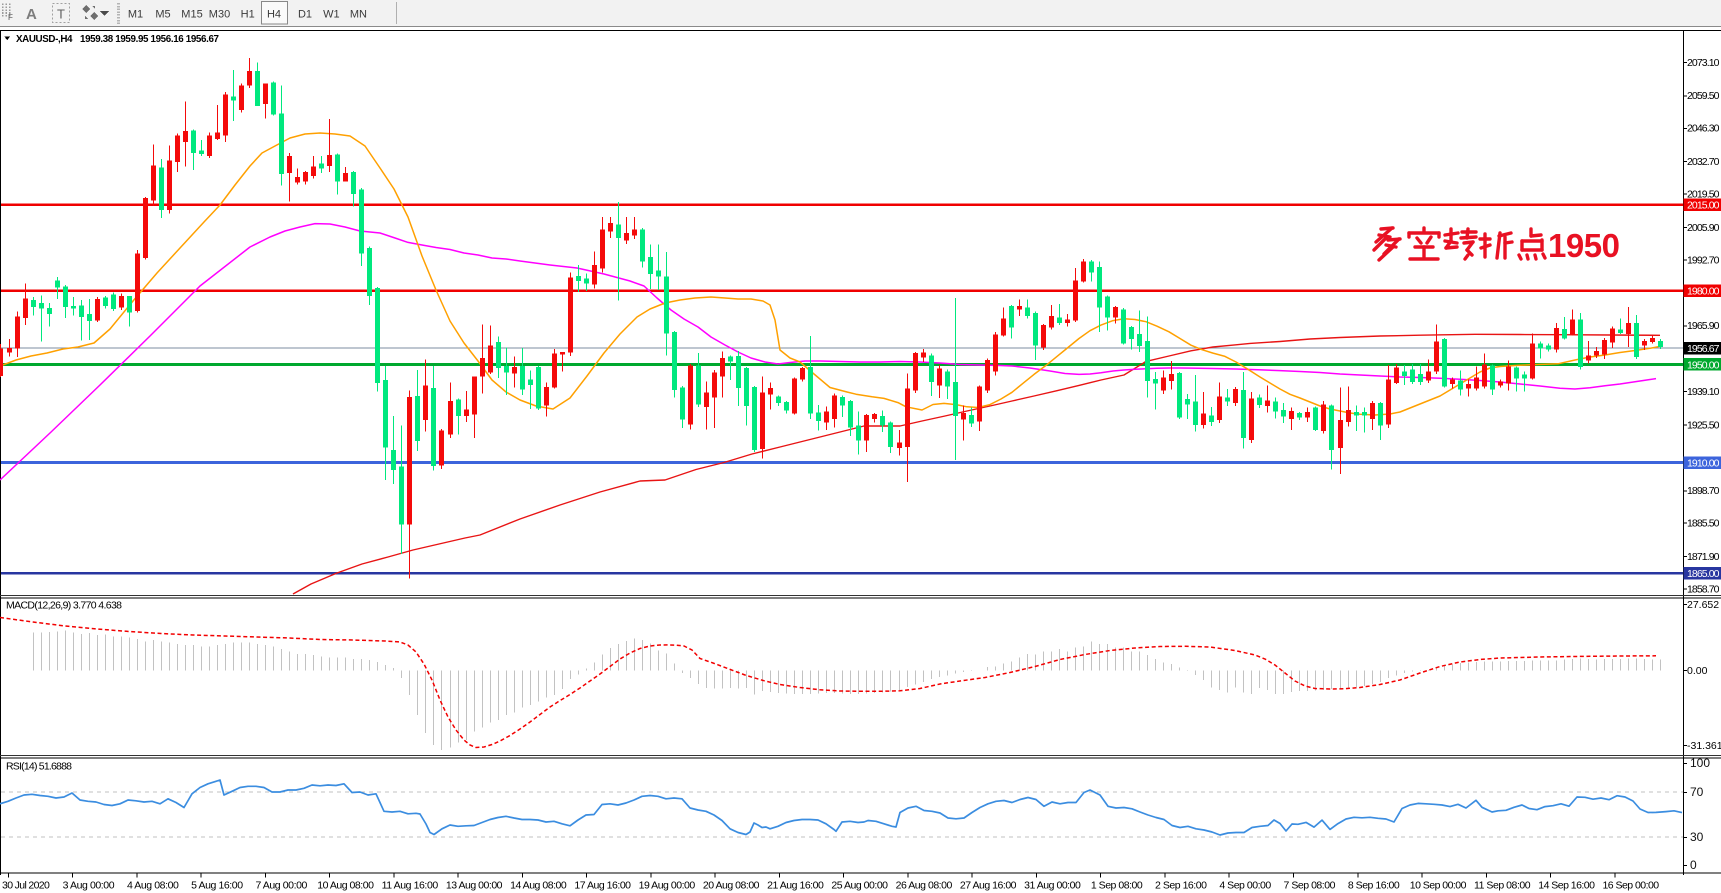 This screenshot has height=893, width=1721. Describe the element at coordinates (1697, 671) in the screenshot. I see `svg-text: 0.00` at that location.